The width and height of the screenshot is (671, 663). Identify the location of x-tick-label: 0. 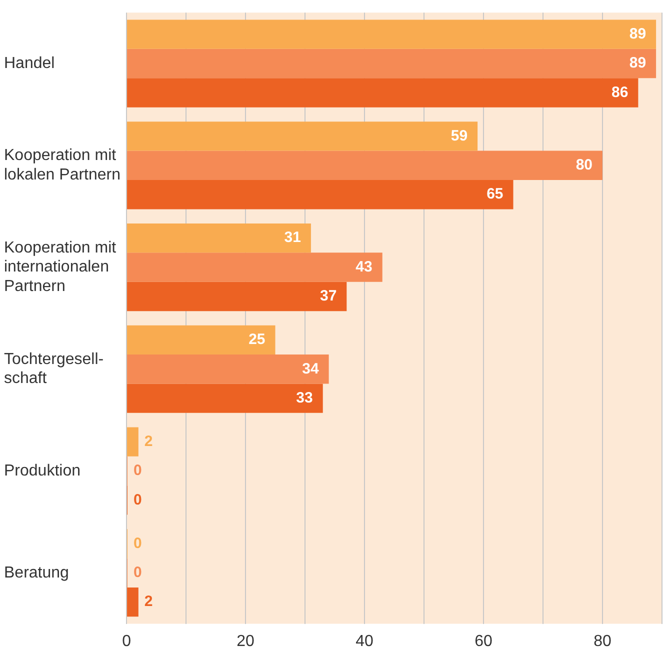
(127, 641).